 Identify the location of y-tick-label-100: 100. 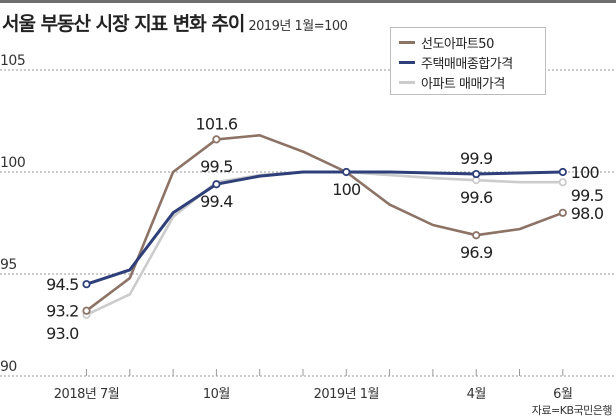
(12, 163).